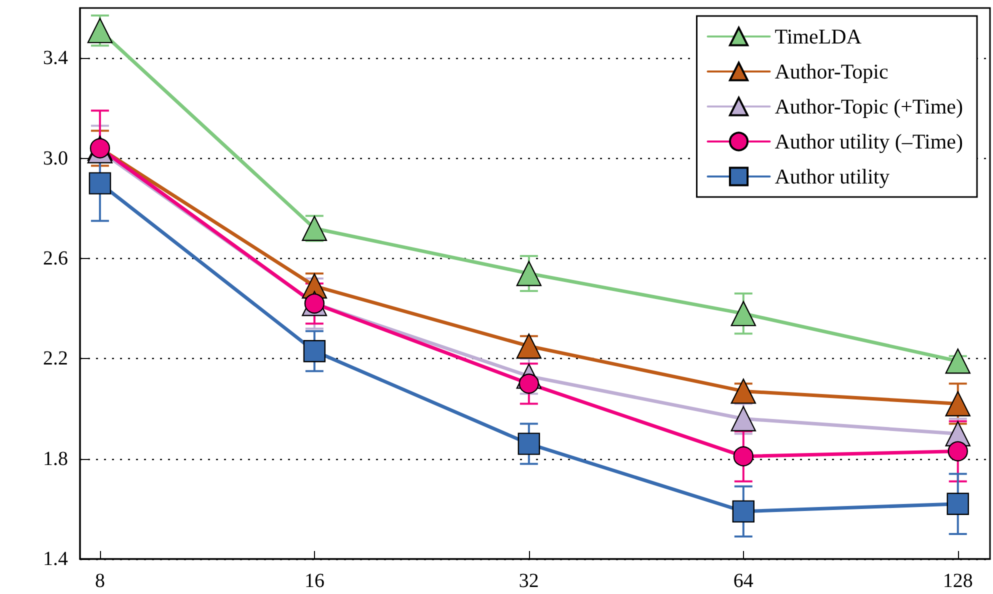 Image resolution: width=993 pixels, height=594 pixels. What do you see at coordinates (868, 142) in the screenshot?
I see `legend-label: Author utility (–Time)` at bounding box center [868, 142].